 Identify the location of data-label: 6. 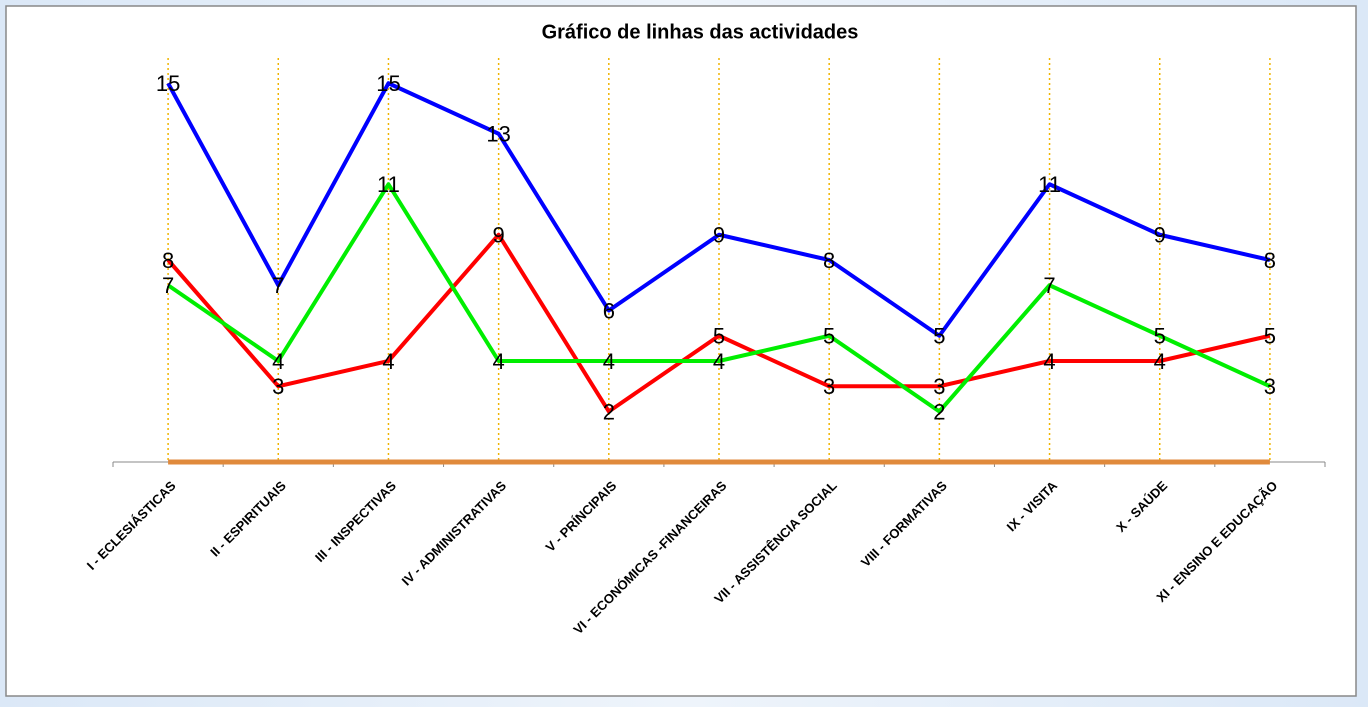
(609, 310).